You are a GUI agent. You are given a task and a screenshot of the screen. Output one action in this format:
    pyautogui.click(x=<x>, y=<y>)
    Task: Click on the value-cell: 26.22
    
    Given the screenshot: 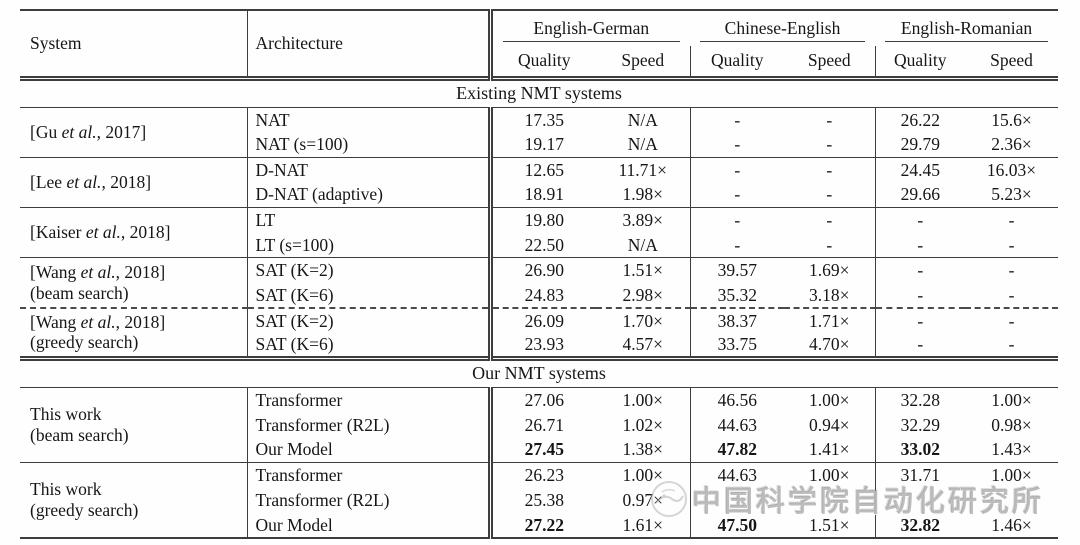 What is the action you would take?
    pyautogui.click(x=920, y=119)
    